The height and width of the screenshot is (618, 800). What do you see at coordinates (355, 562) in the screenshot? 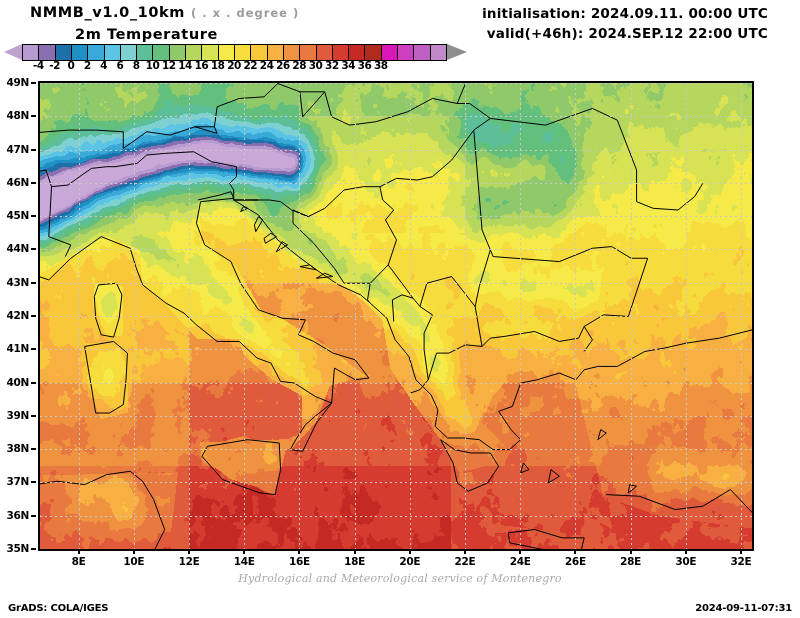
I see `longitude-label: 18E` at bounding box center [355, 562].